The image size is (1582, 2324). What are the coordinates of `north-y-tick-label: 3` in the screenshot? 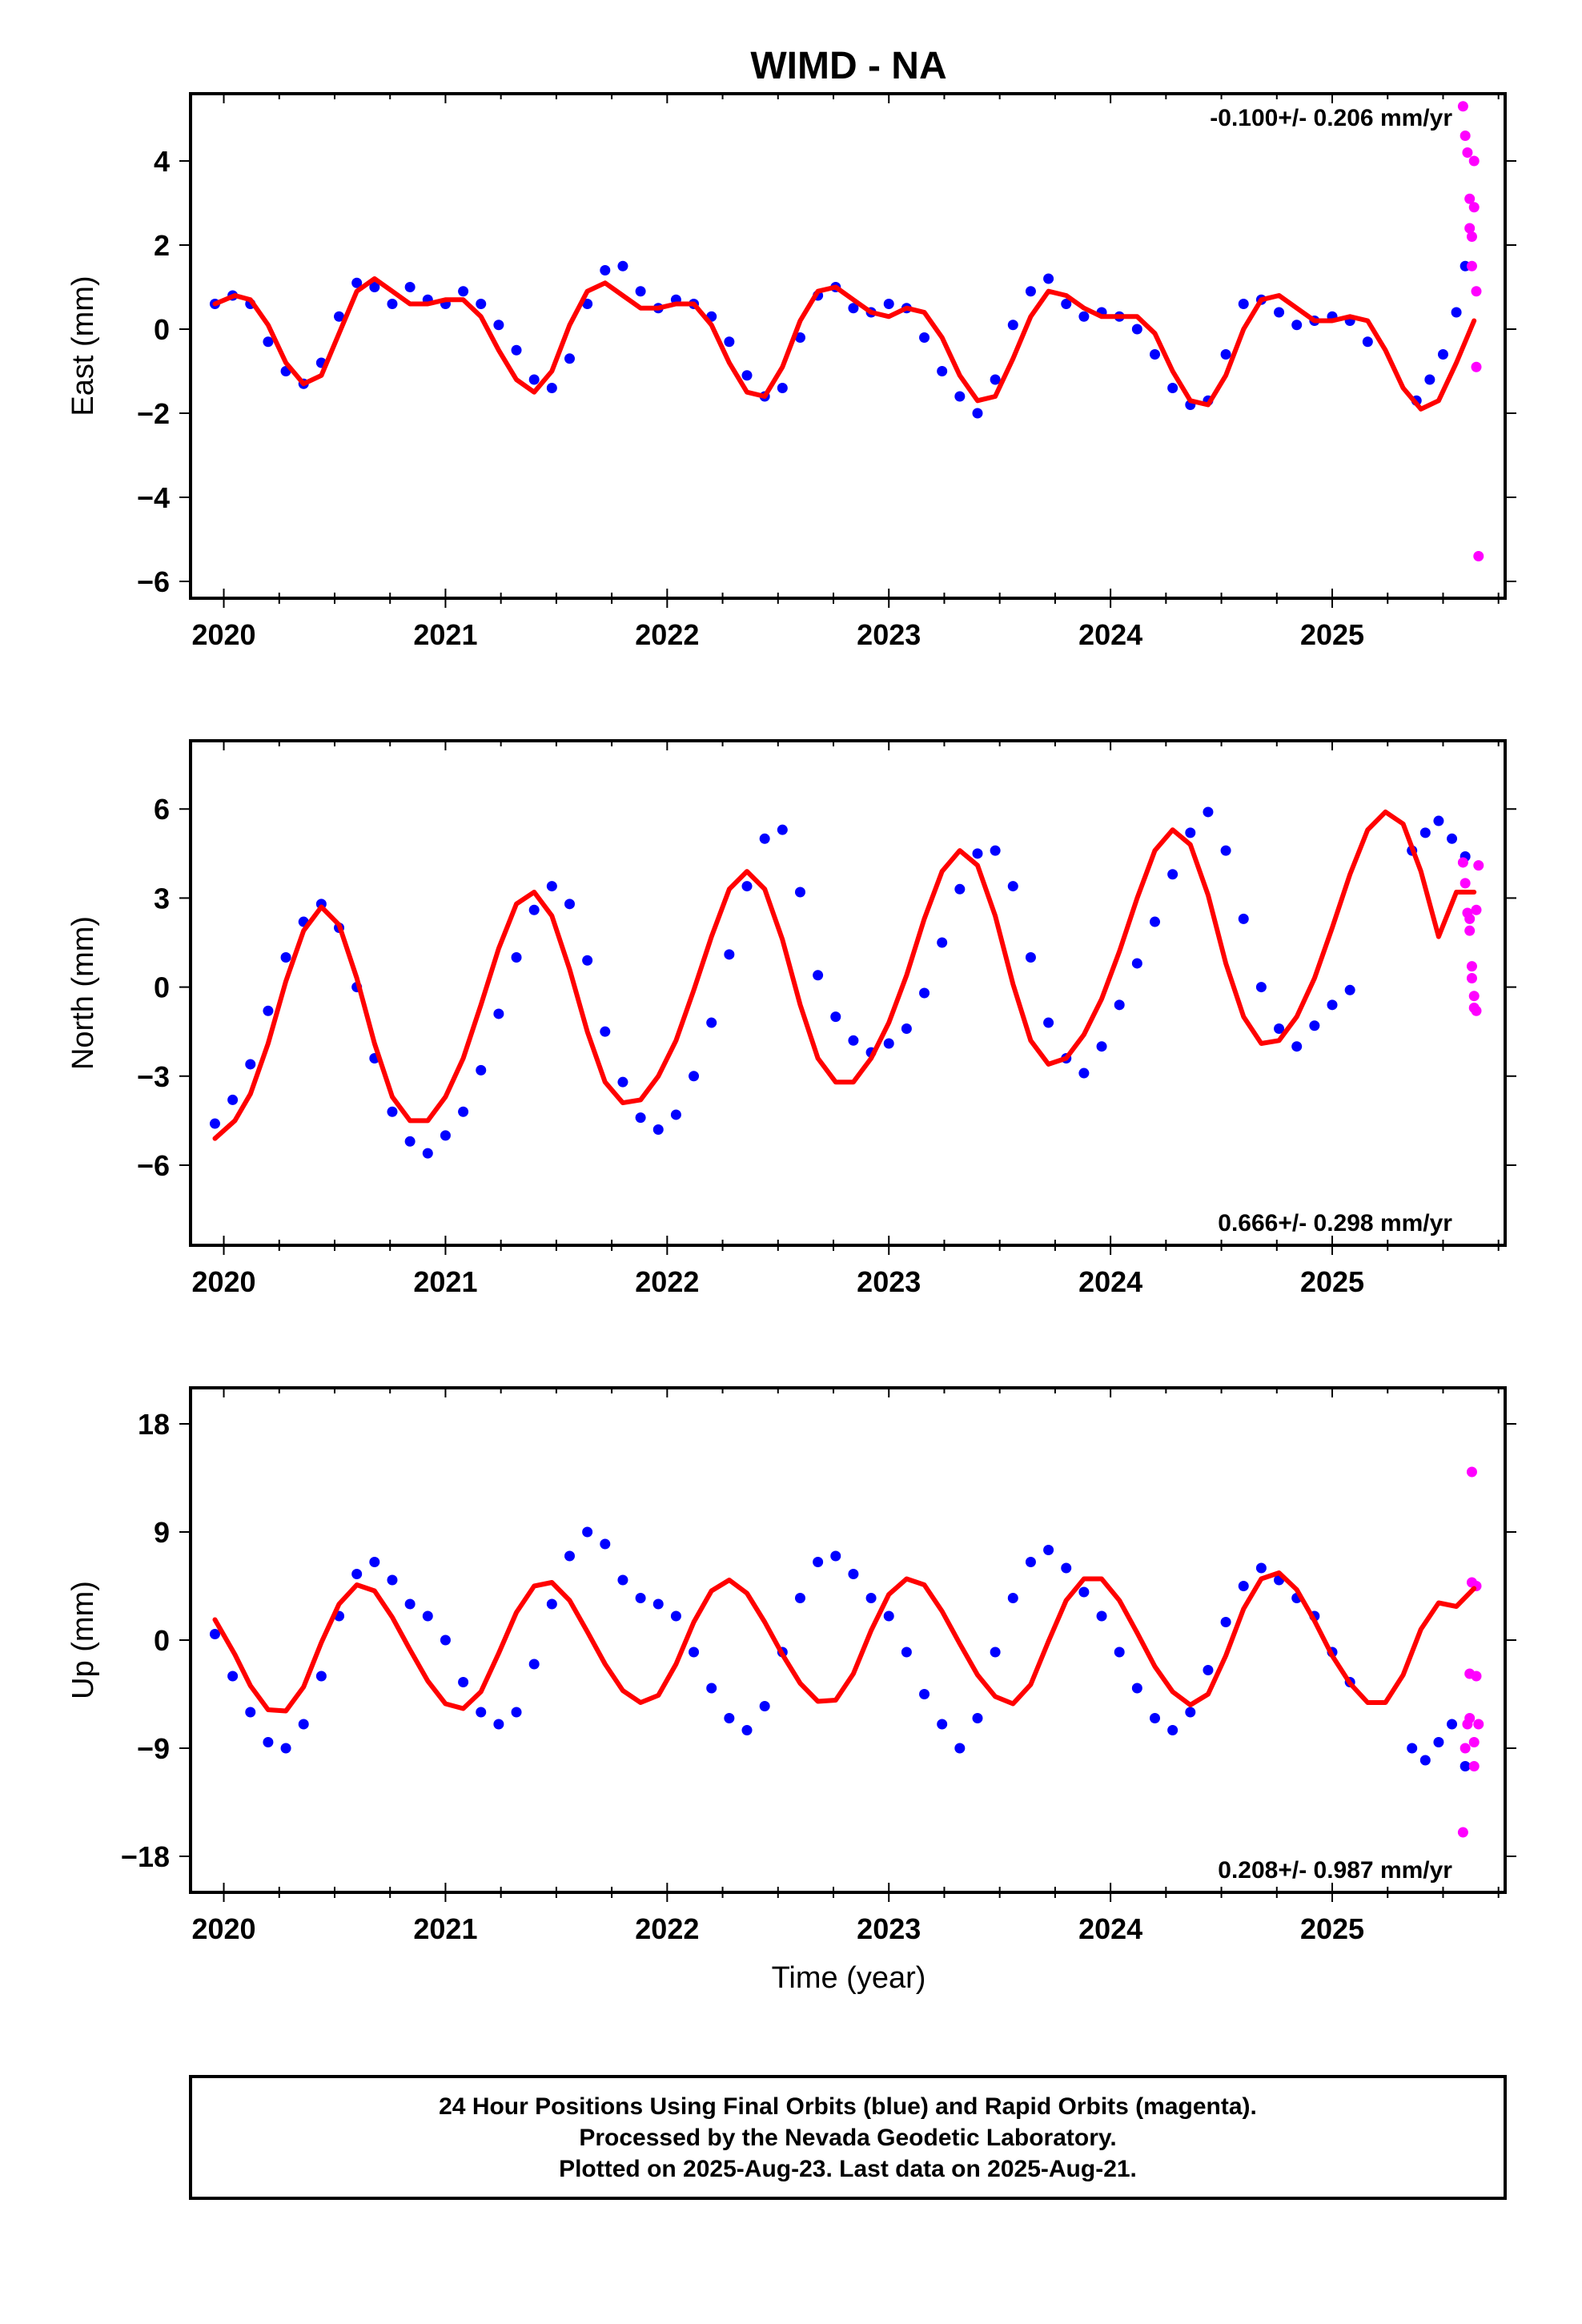 It's located at (162, 898).